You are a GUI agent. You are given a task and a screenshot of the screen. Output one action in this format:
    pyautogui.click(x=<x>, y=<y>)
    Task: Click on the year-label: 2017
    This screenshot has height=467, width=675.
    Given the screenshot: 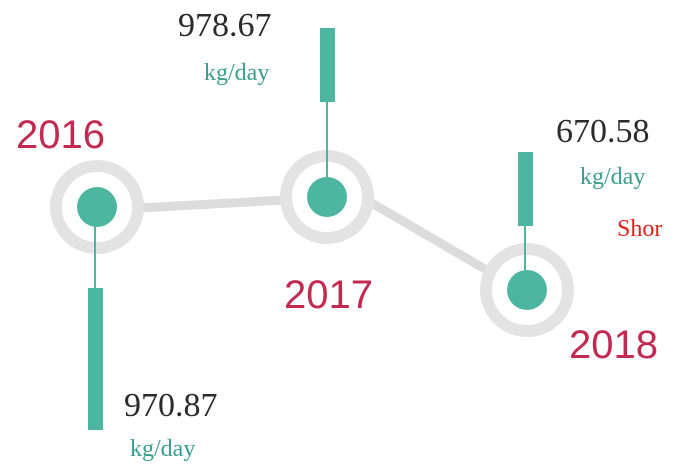 What is the action you would take?
    pyautogui.click(x=328, y=295)
    